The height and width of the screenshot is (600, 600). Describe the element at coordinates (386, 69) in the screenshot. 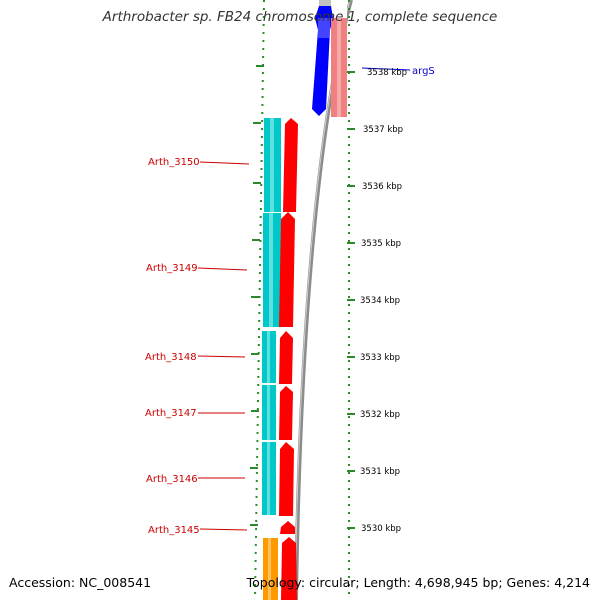

I see `args-leader` at that location.